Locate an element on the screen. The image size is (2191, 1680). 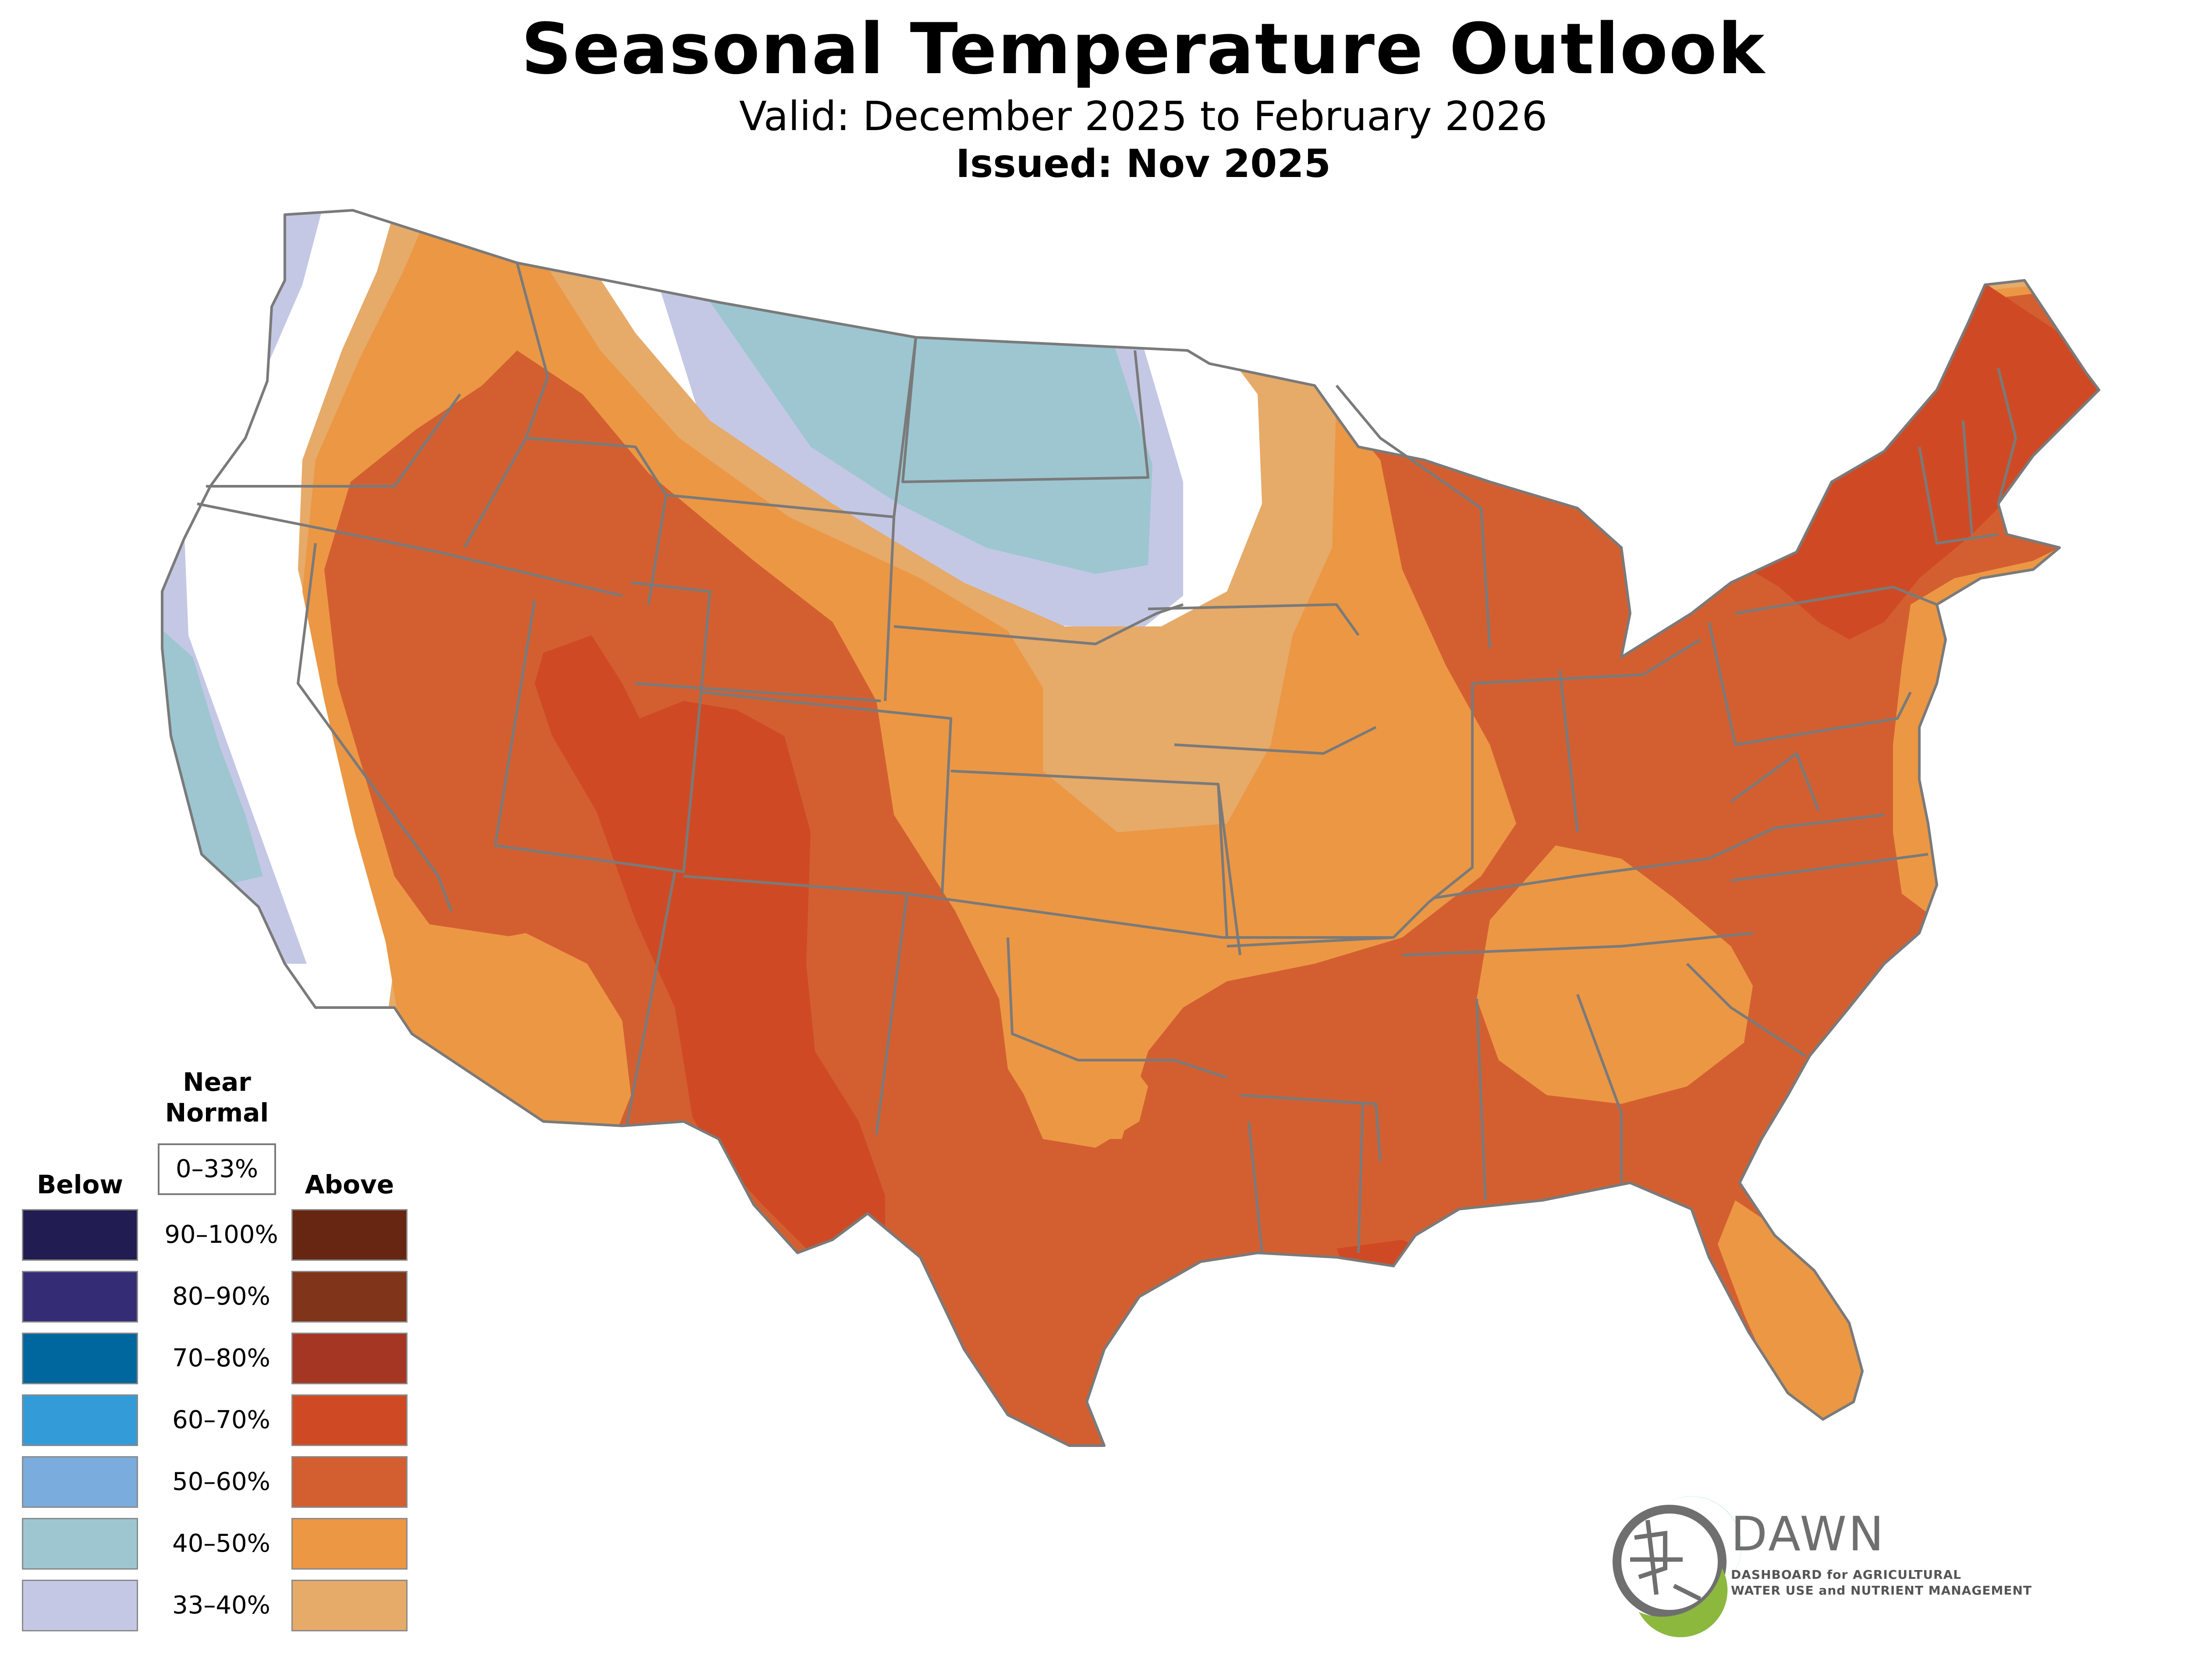
valid-period: Valid: December 2025 to February 2026 is located at coordinates (1143, 117).